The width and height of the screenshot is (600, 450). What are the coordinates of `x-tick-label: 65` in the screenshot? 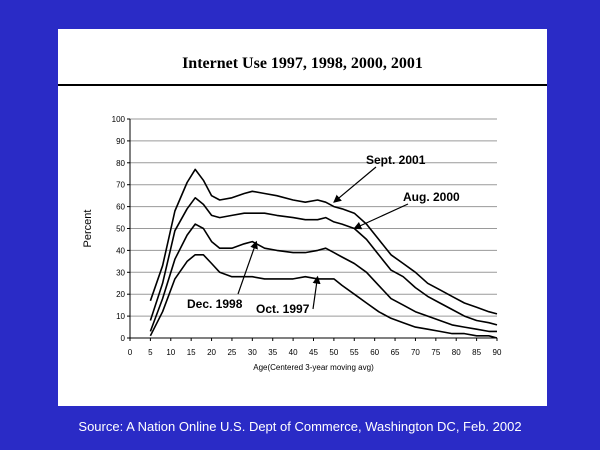 It's located at (395, 352).